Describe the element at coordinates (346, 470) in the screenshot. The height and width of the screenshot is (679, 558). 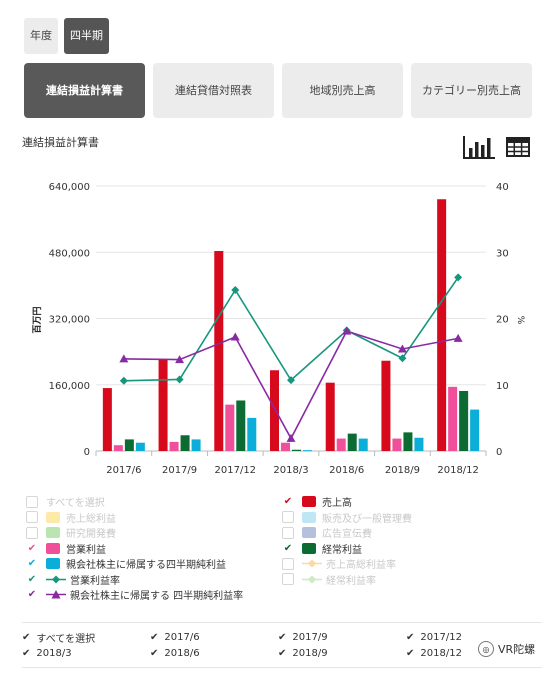
I see `x-tick-label: 2018/6` at that location.